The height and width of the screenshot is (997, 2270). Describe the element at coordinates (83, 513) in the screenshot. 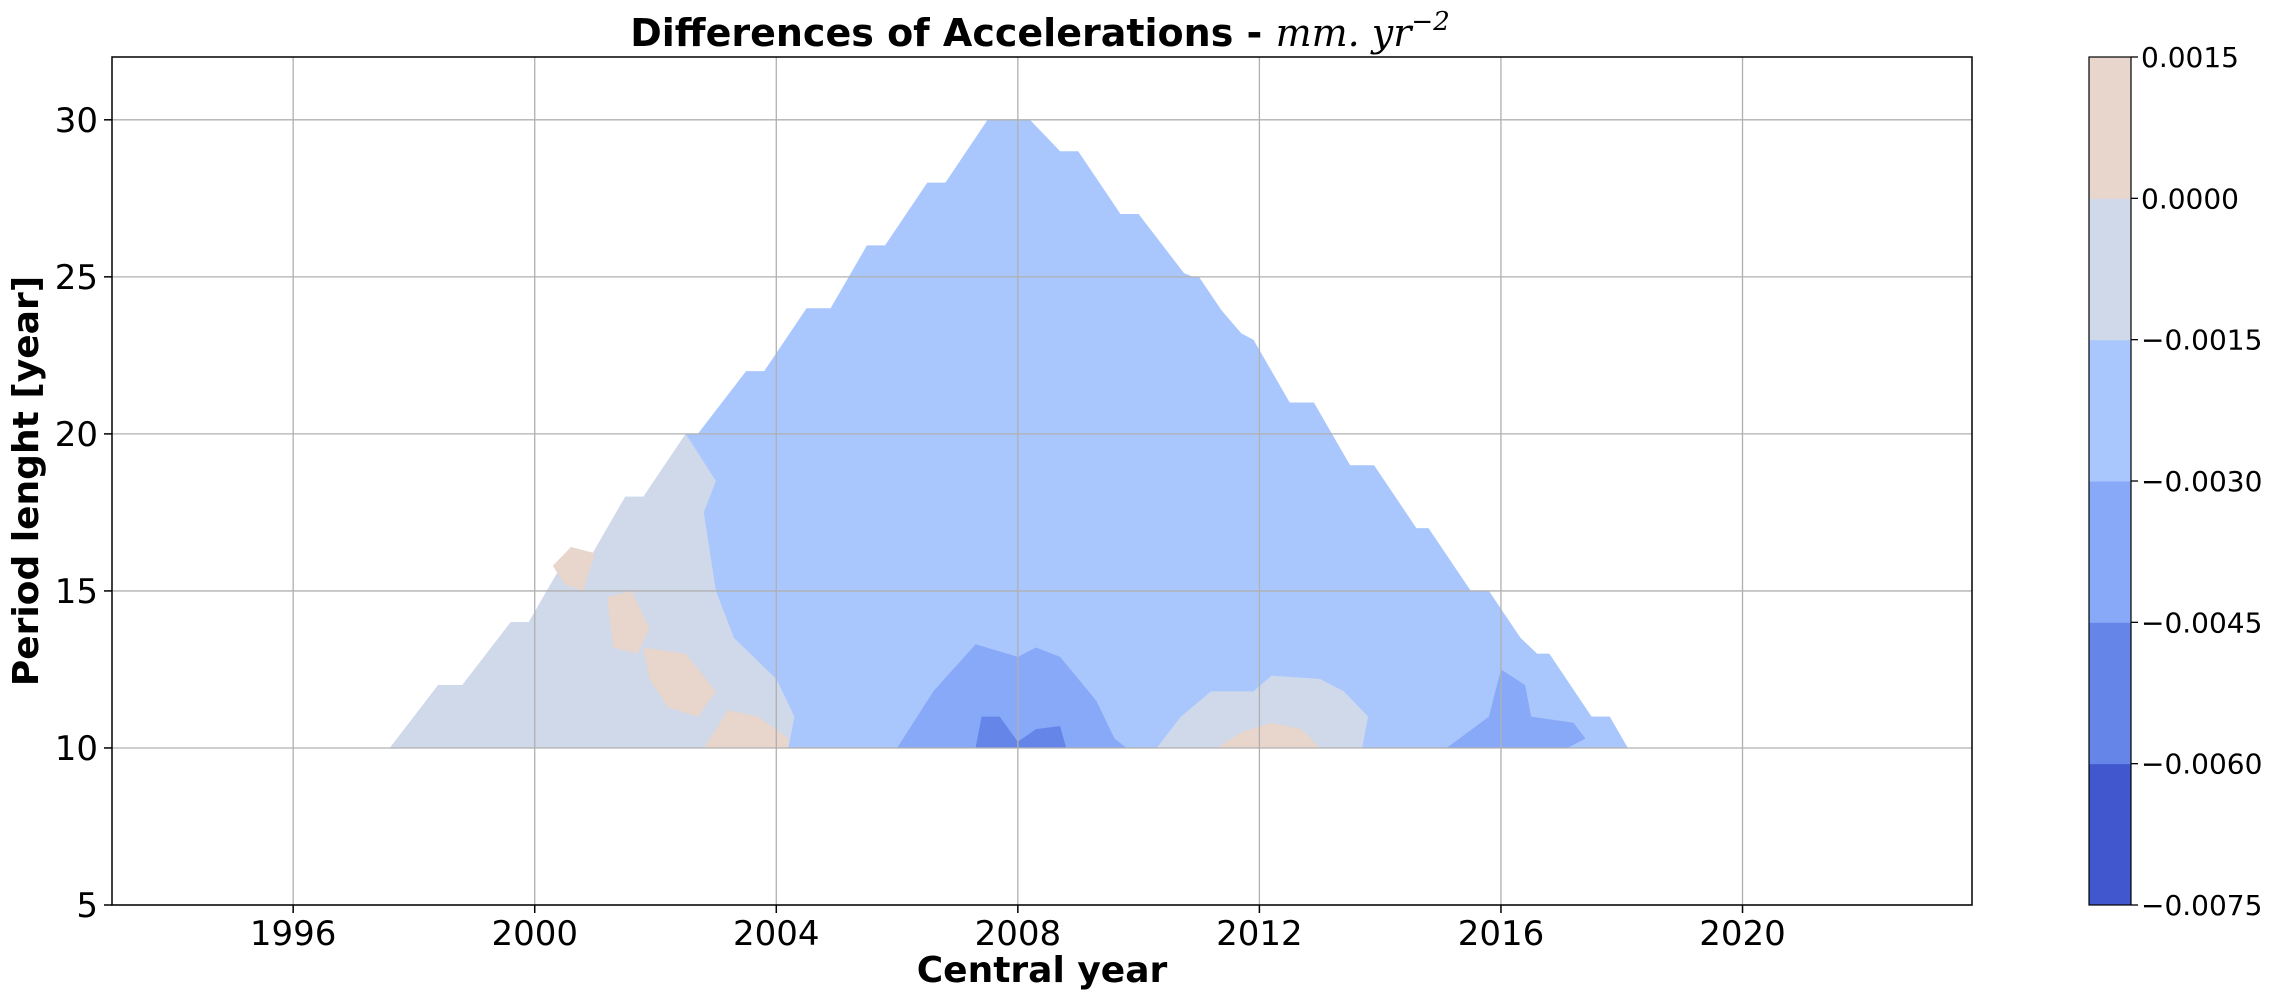

I see `y-axis-ticks: 5 10 15 20 25 30` at that location.